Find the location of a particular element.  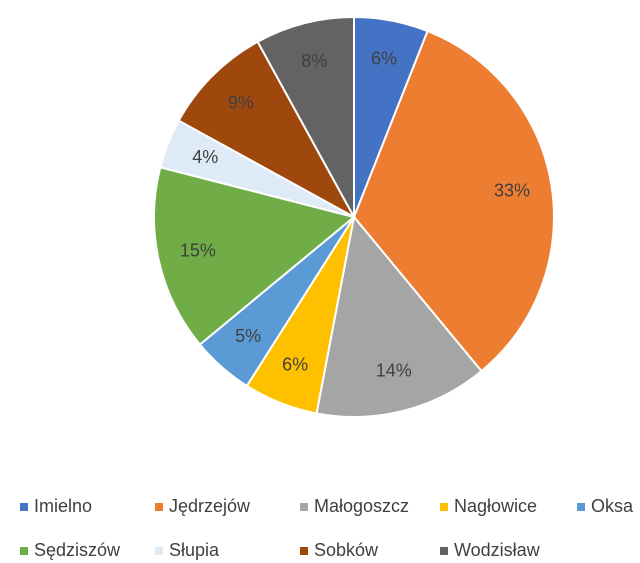

data-label: 15% is located at coordinates (198, 251).